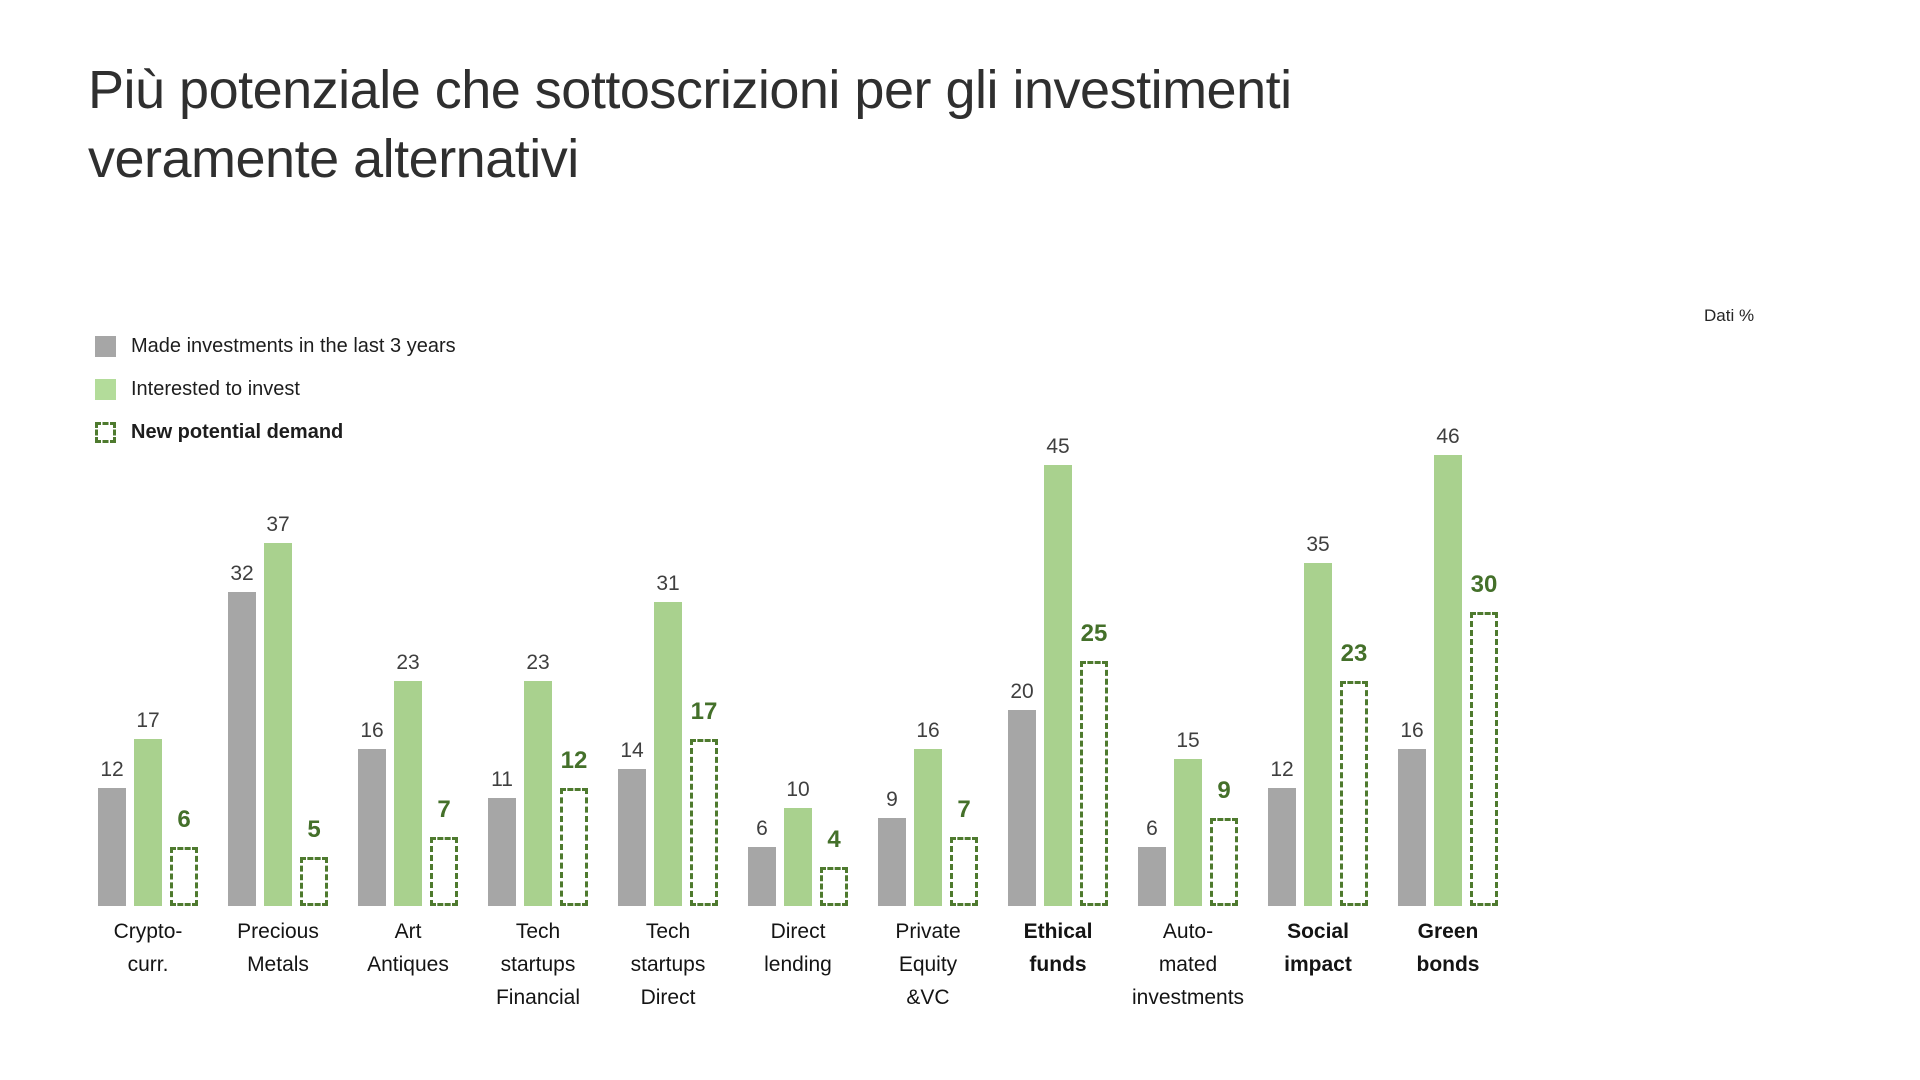 This screenshot has width=1920, height=1080. Describe the element at coordinates (928, 931) in the screenshot. I see `category-label-line: Private` at that location.